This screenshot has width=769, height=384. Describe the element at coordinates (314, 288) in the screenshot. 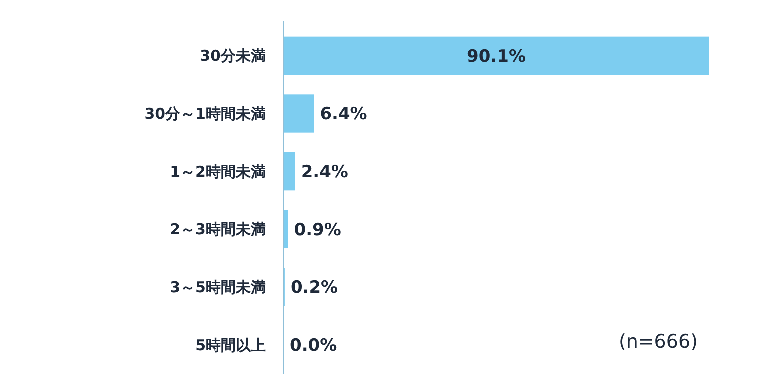

I see `data-label: 0.2%` at that location.